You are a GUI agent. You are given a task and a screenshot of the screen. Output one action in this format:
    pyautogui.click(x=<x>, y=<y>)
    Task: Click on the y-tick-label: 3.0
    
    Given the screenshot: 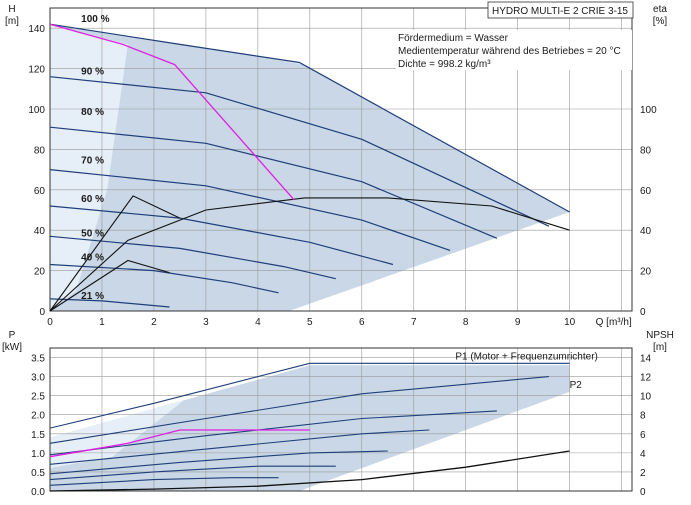 What is the action you would take?
    pyautogui.click(x=38, y=378)
    